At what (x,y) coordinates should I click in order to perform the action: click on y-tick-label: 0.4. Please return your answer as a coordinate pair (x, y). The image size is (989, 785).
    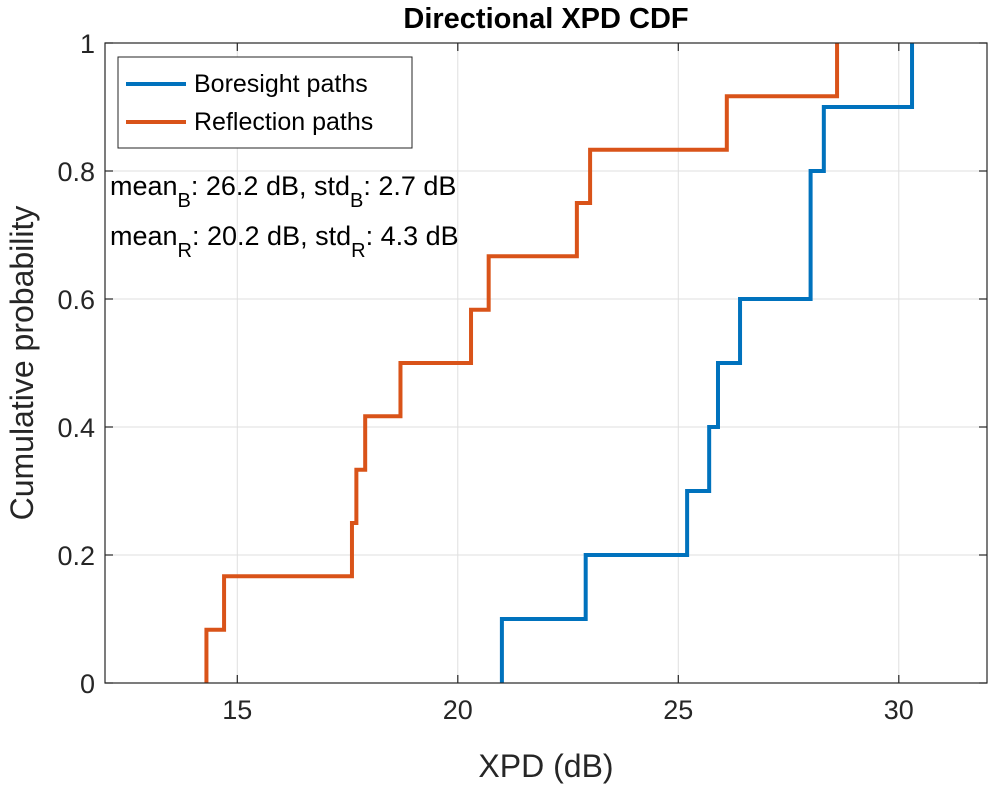
    Looking at the image, I should click on (76, 428).